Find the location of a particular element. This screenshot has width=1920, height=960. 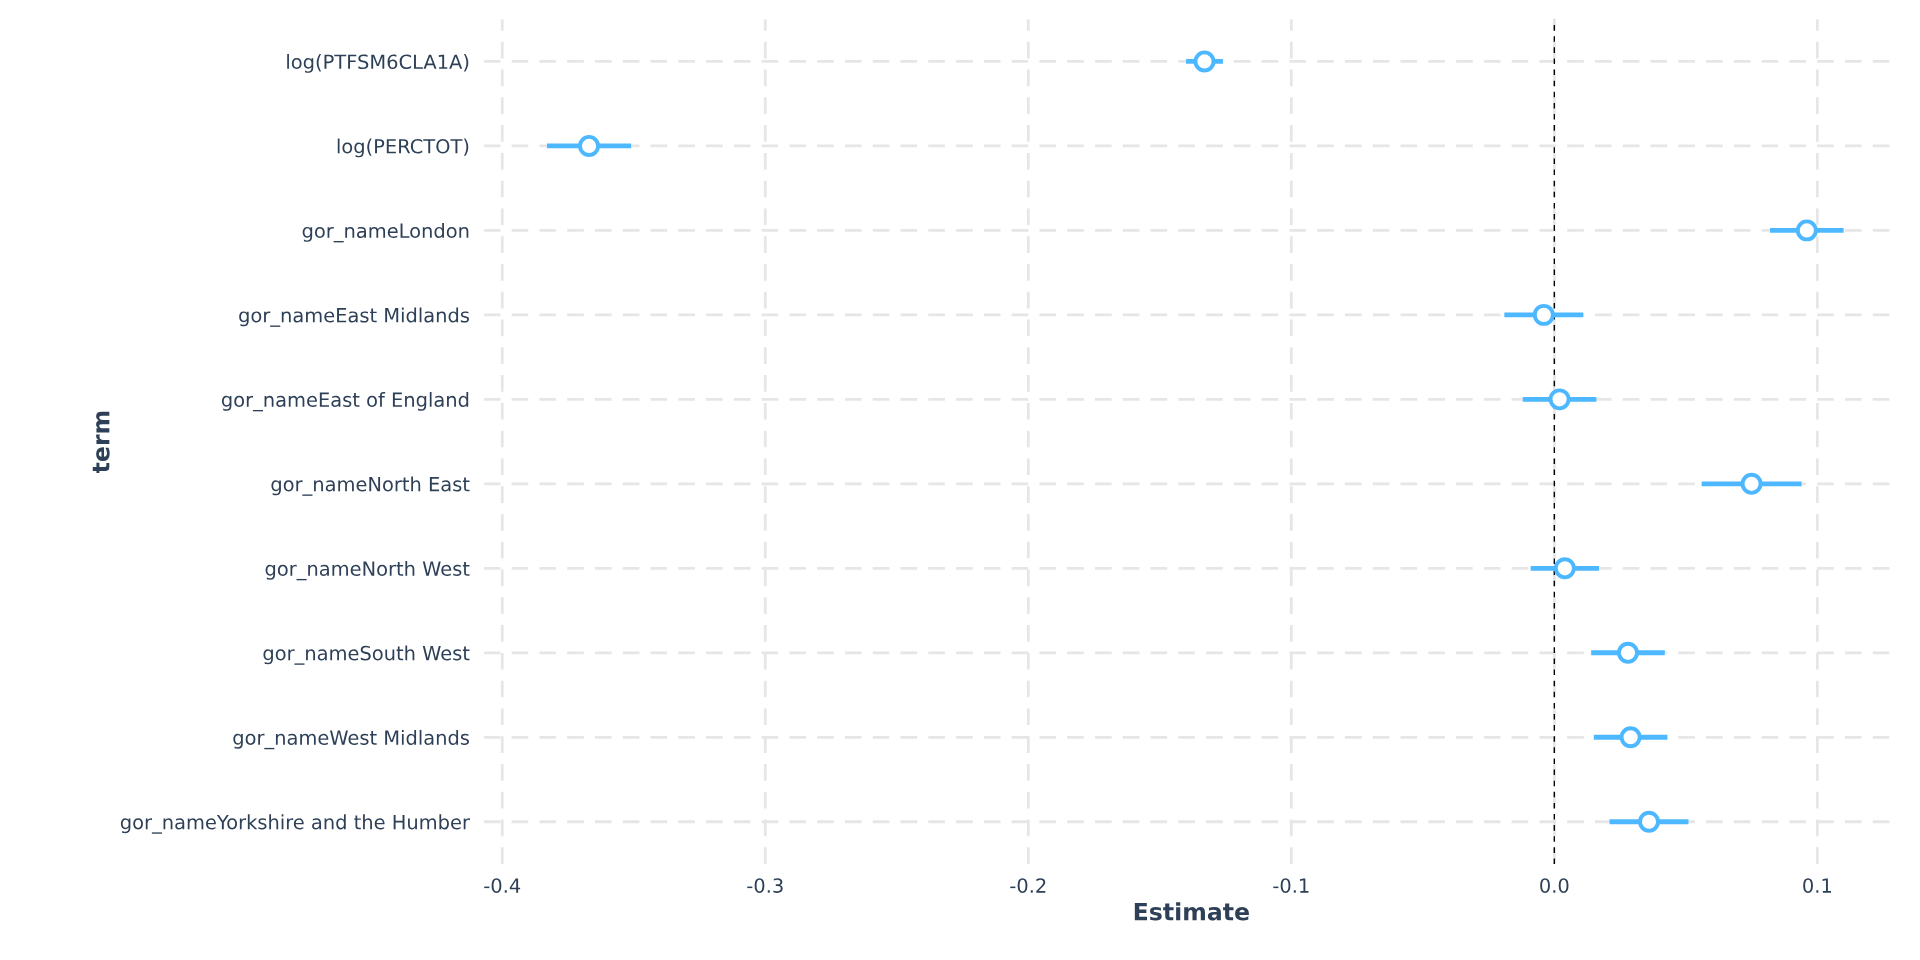

y-tick-label: gor_nameNorth East is located at coordinates (370, 486).